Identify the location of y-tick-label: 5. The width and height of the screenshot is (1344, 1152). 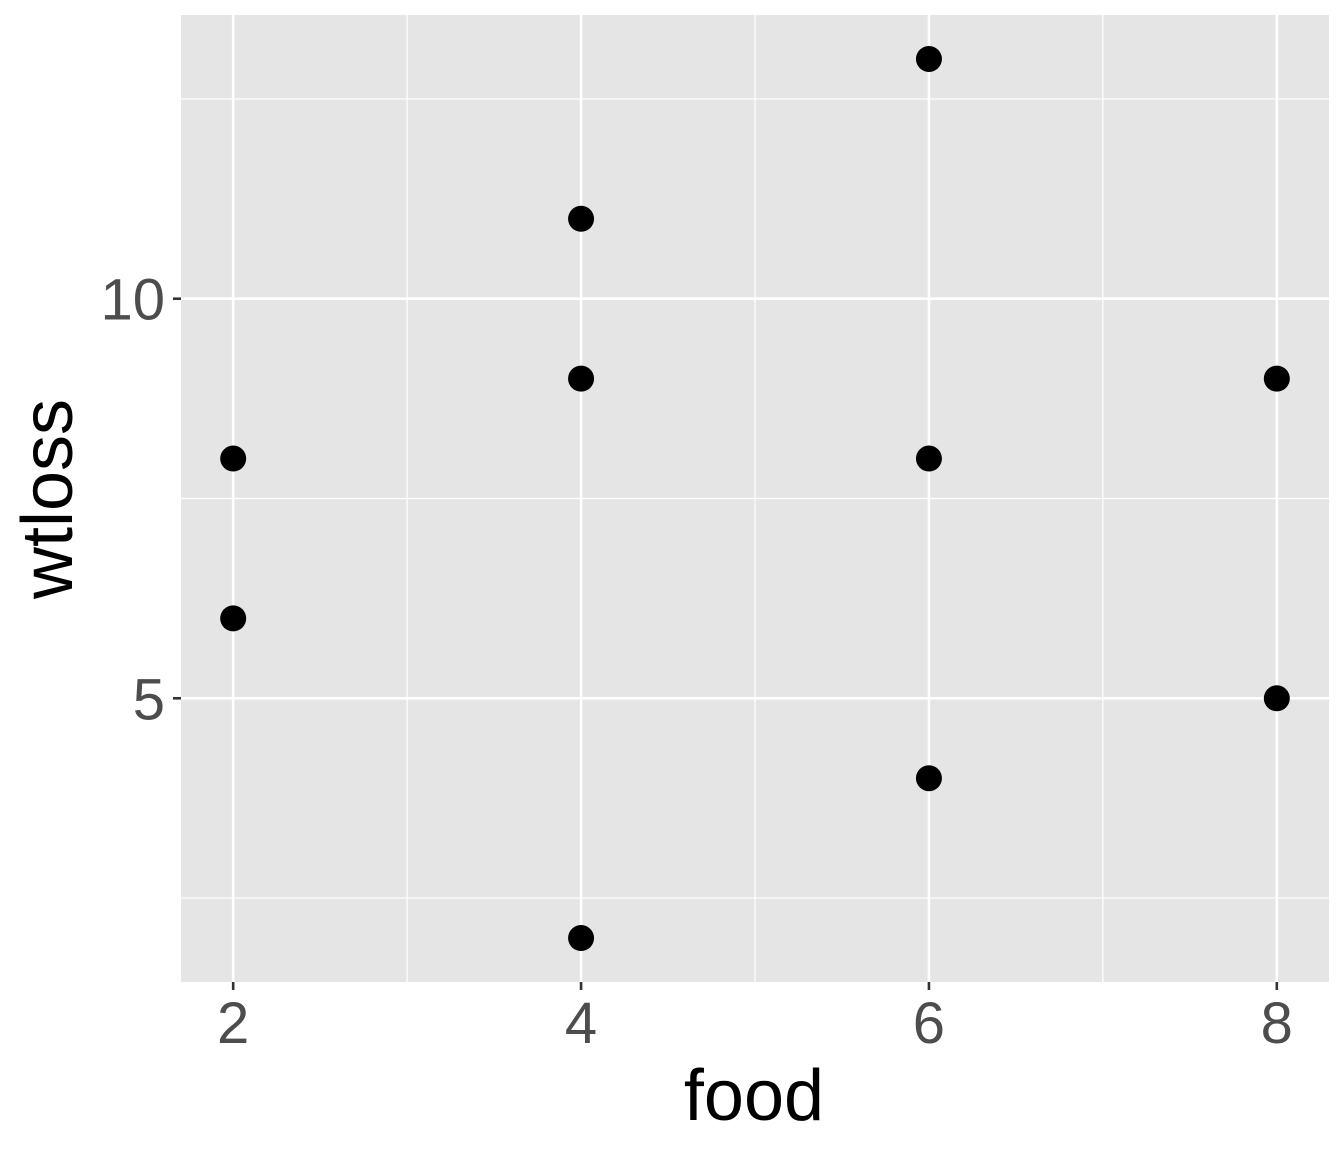
(149, 699).